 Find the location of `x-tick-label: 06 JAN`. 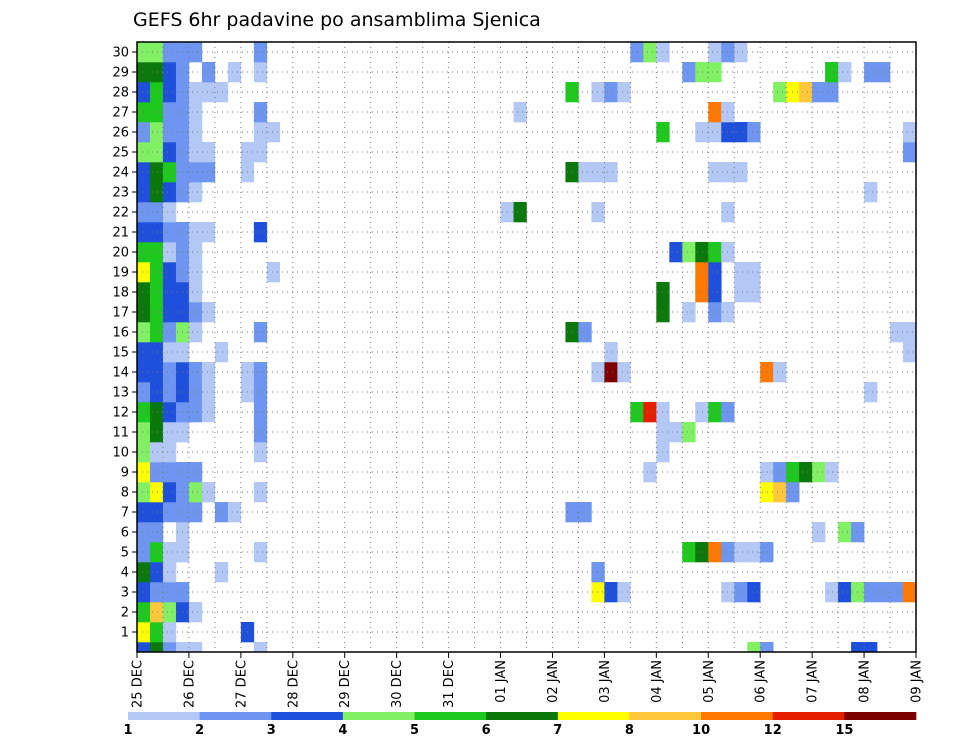

x-tick-label: 06 JAN is located at coordinates (761, 681).